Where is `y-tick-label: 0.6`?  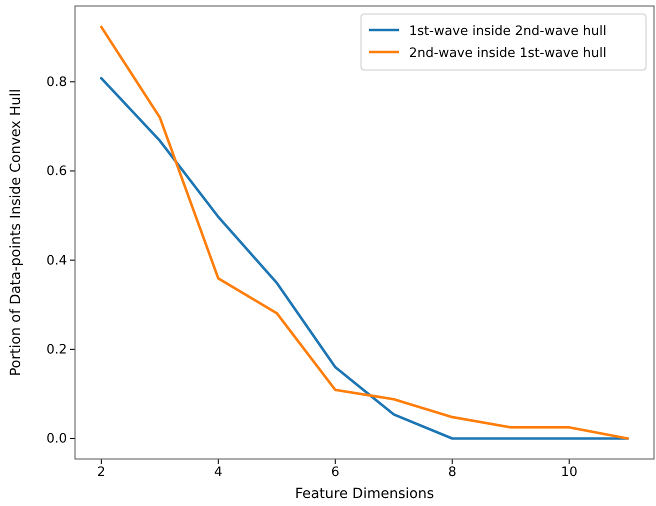 y-tick-label: 0.6 is located at coordinates (56, 172).